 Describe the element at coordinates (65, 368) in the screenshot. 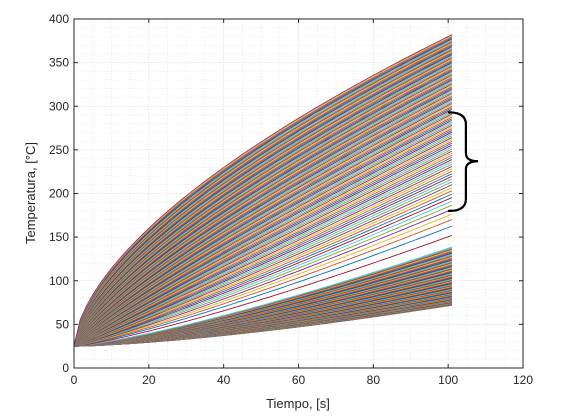

I see `y-tick-label: 0` at that location.